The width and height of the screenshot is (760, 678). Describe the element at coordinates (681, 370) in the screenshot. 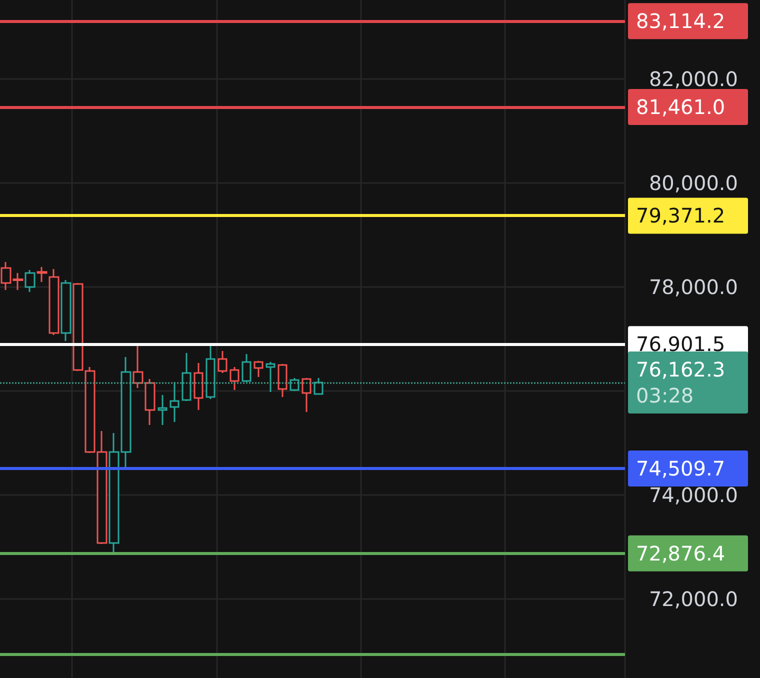

I see `ref-line-label: 76,162.3` at that location.